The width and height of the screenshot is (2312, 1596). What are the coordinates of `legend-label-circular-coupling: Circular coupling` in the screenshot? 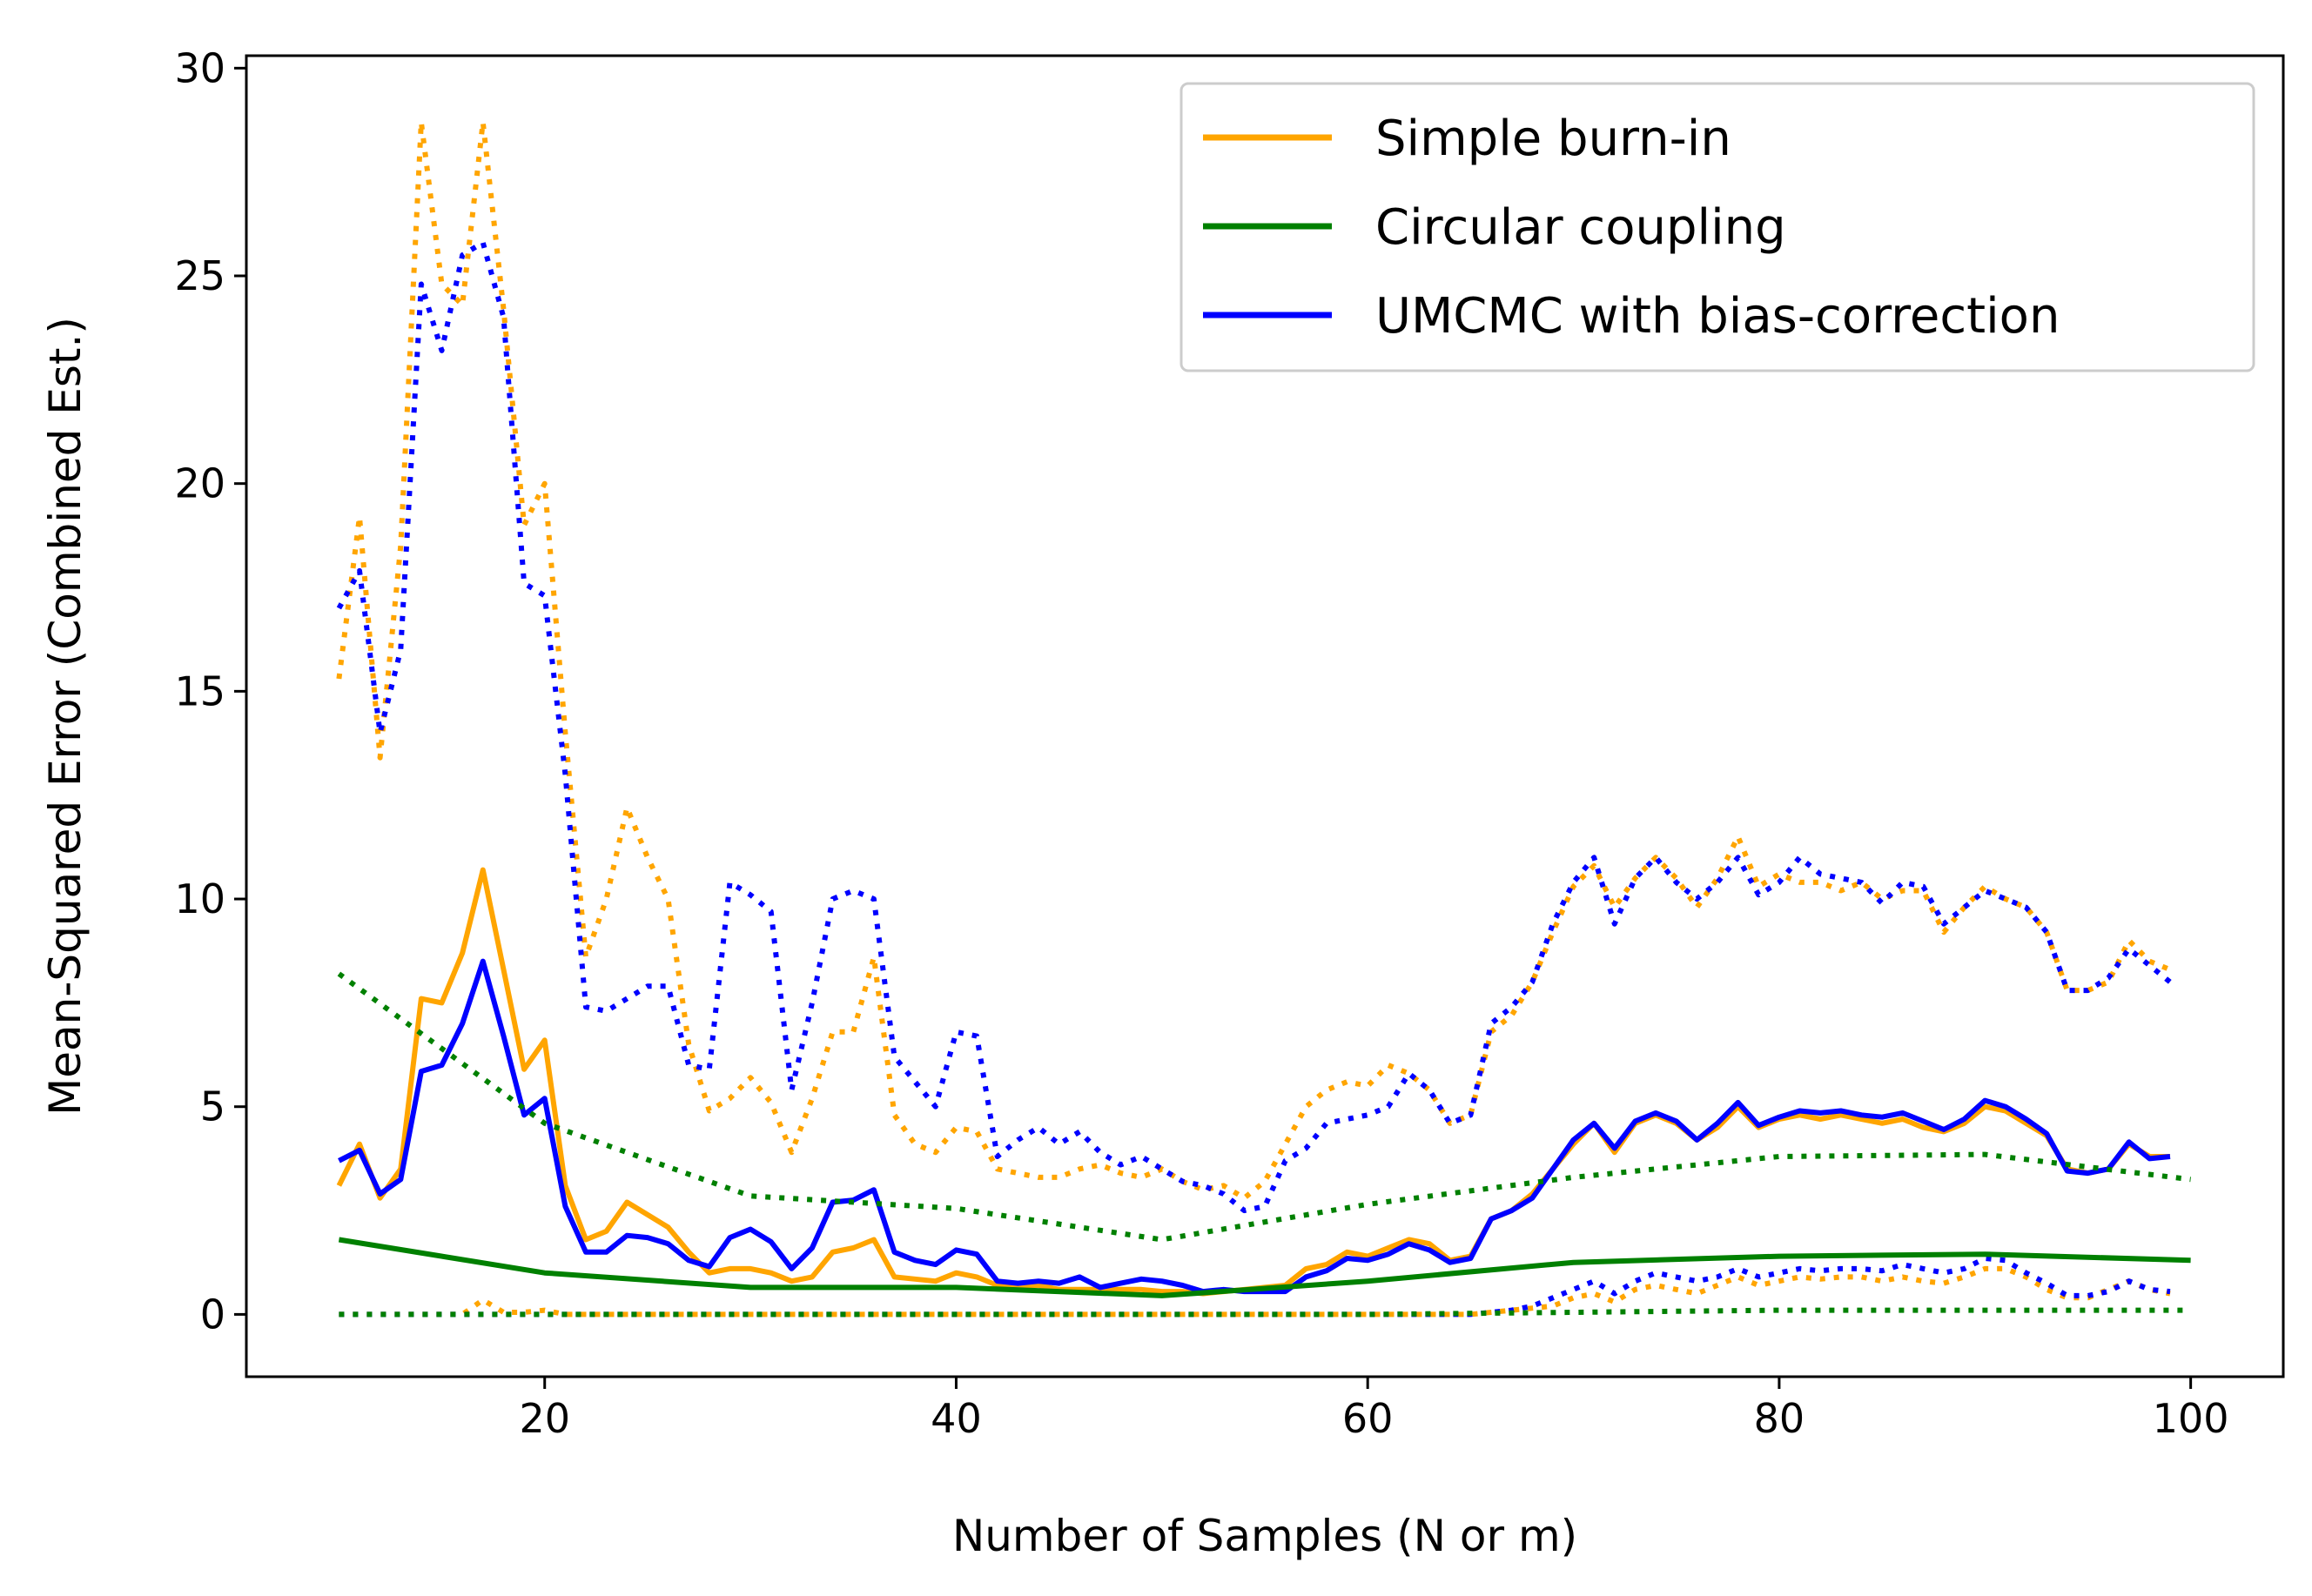 It's located at (1581, 227).